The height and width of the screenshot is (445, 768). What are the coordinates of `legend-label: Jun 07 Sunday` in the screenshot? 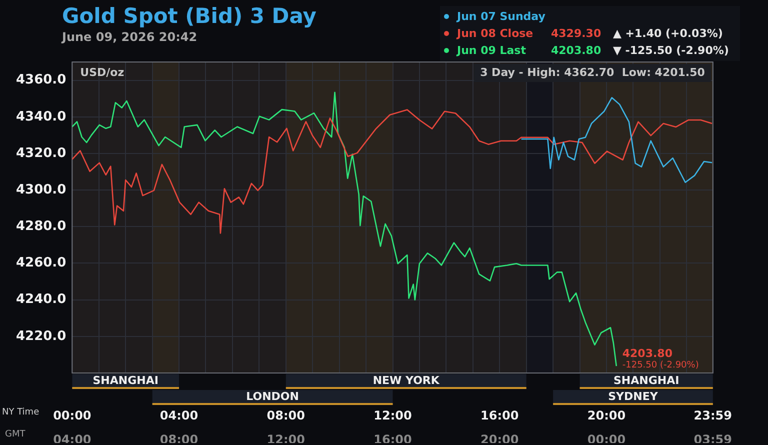 It's located at (501, 16).